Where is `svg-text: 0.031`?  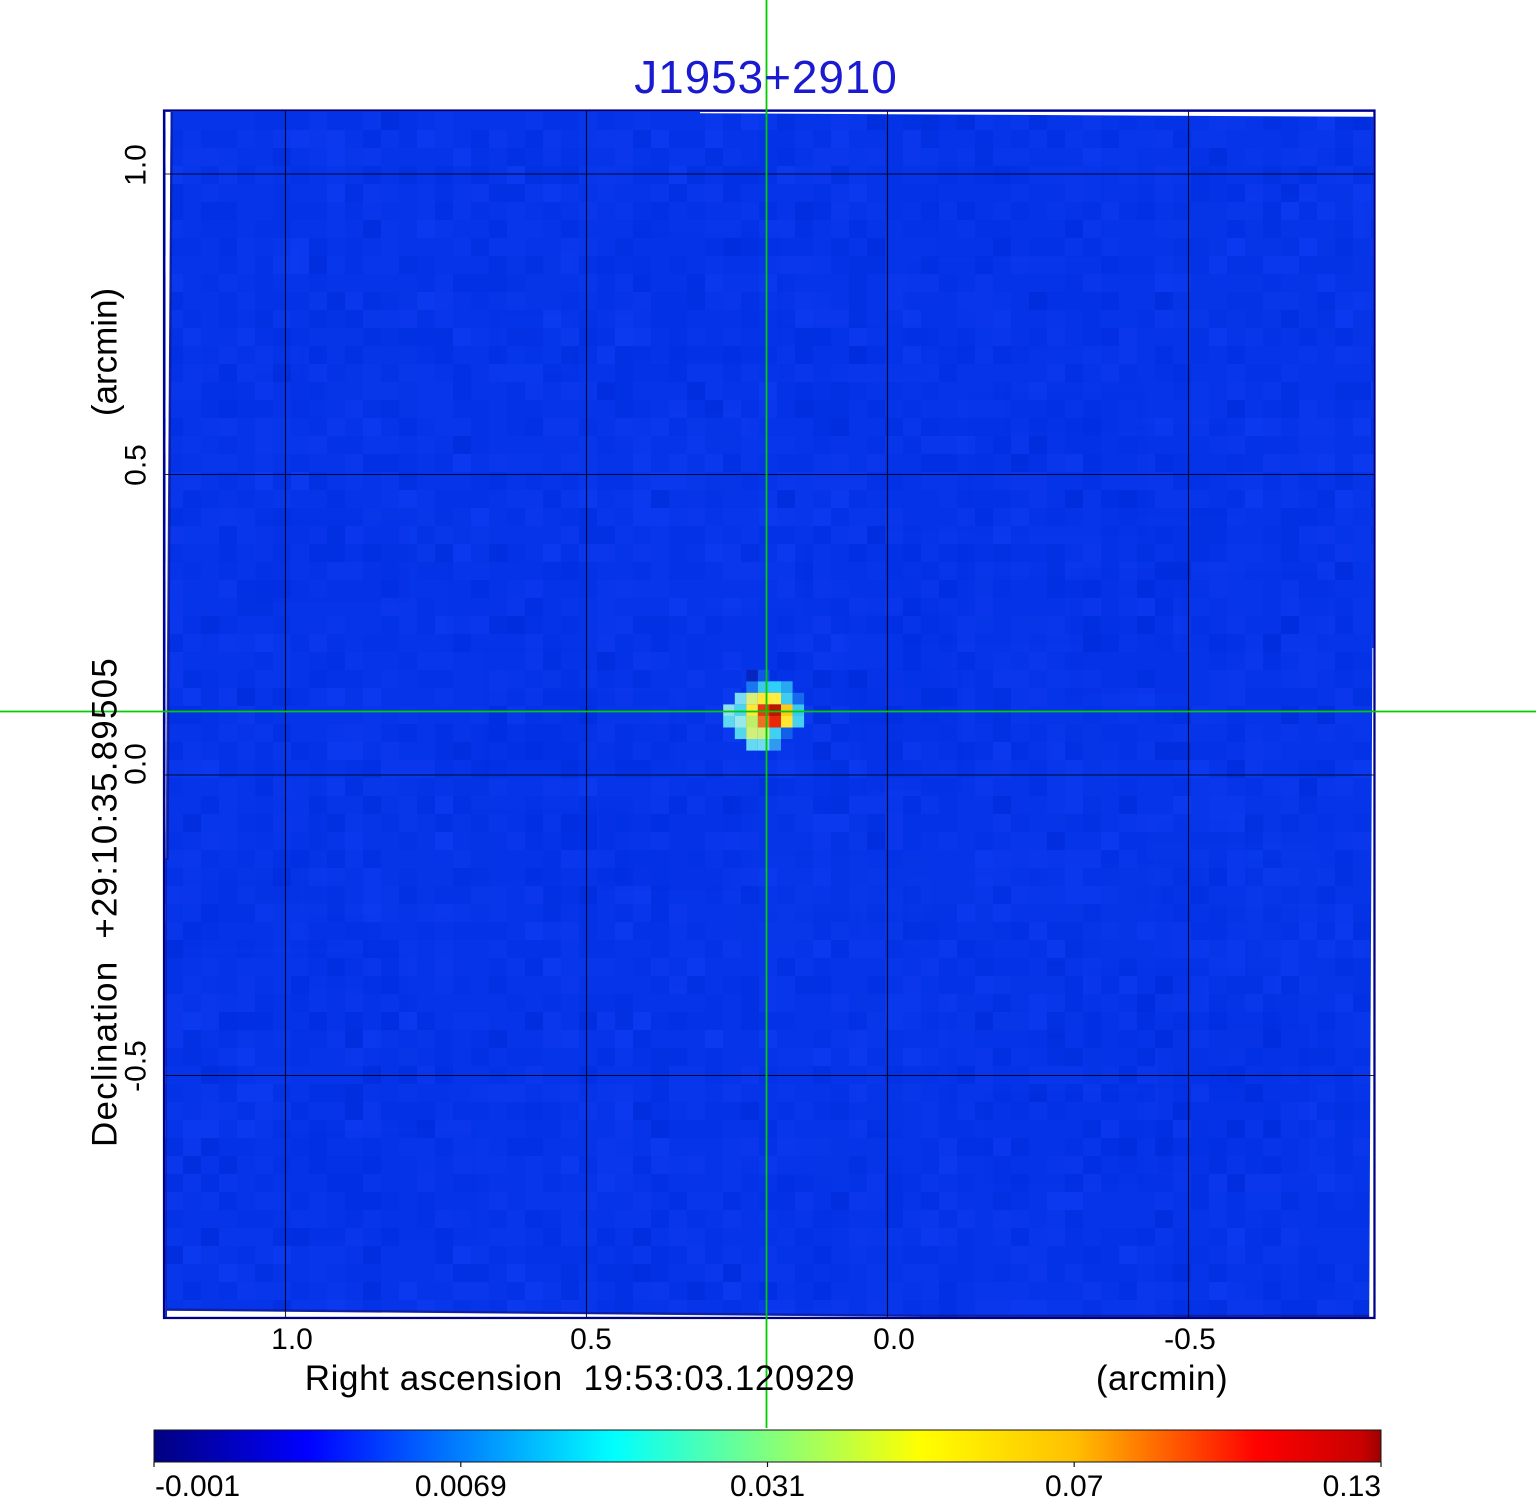
svg-text: 0.031 is located at coordinates (767, 1485).